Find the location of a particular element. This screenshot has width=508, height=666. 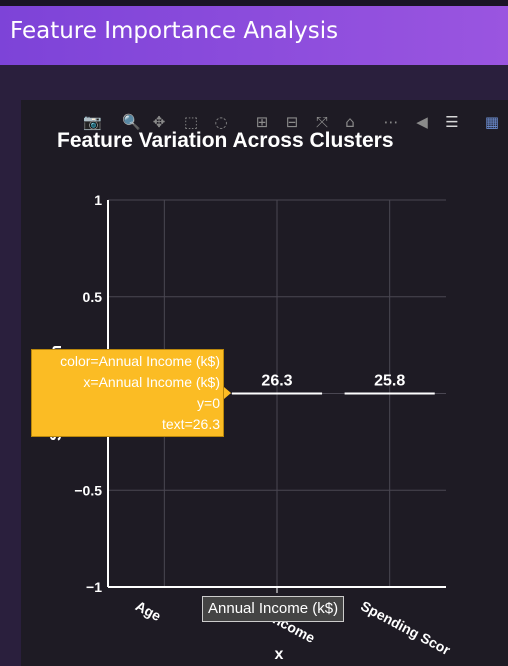

x-tick-label: Spending Scor is located at coordinates (405, 628).